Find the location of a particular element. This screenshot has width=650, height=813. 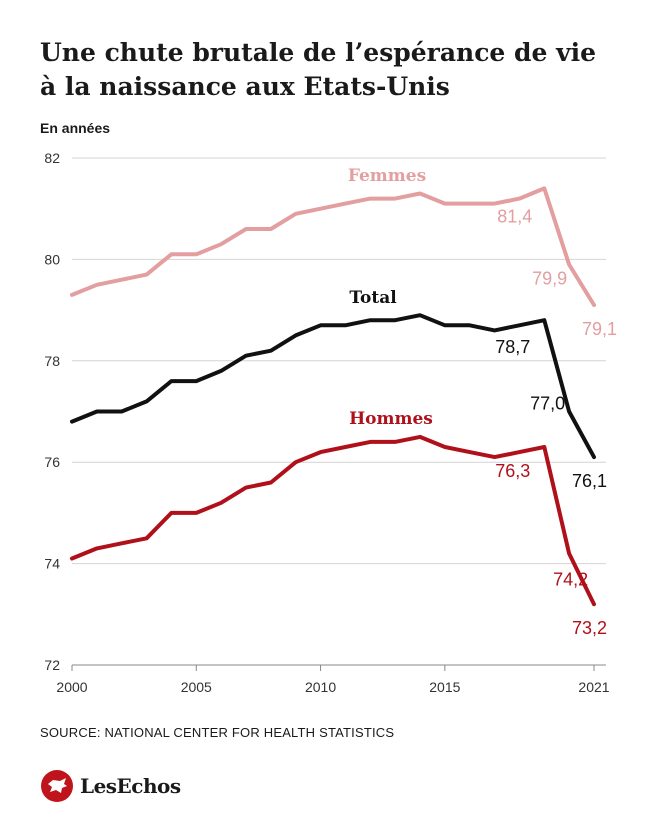

y-axis-unit-label: En années is located at coordinates (75, 128).